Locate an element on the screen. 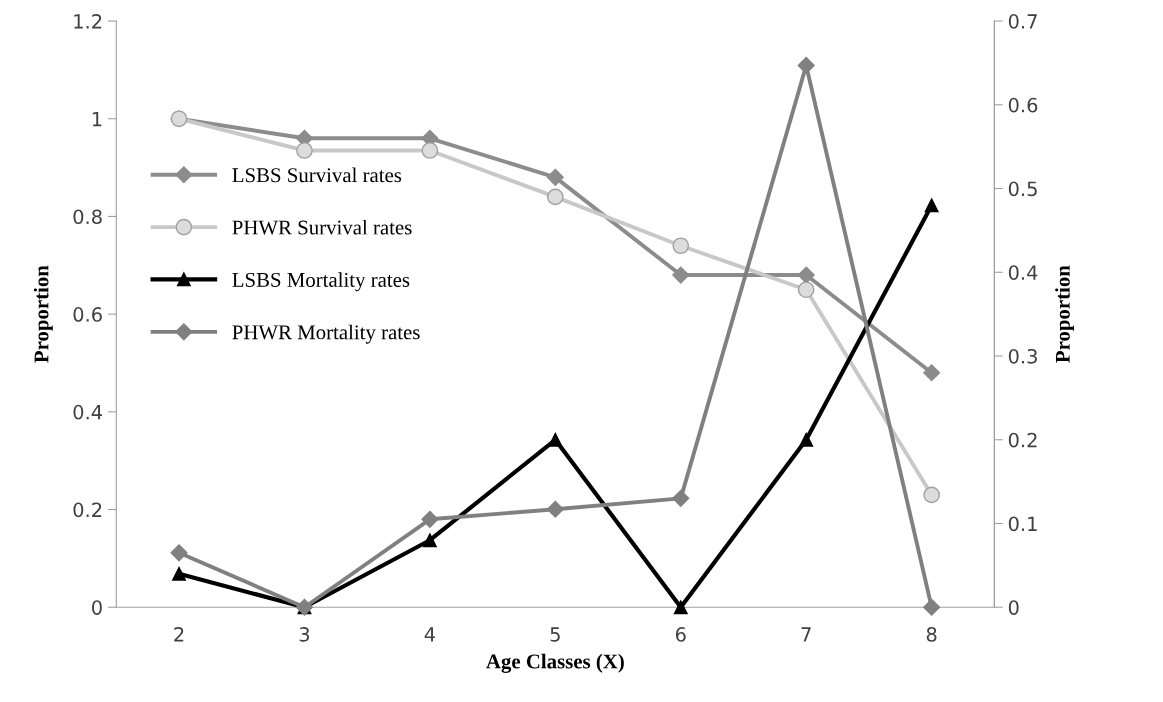 The image size is (1163, 702). x-tick-label: 8 is located at coordinates (931, 634).